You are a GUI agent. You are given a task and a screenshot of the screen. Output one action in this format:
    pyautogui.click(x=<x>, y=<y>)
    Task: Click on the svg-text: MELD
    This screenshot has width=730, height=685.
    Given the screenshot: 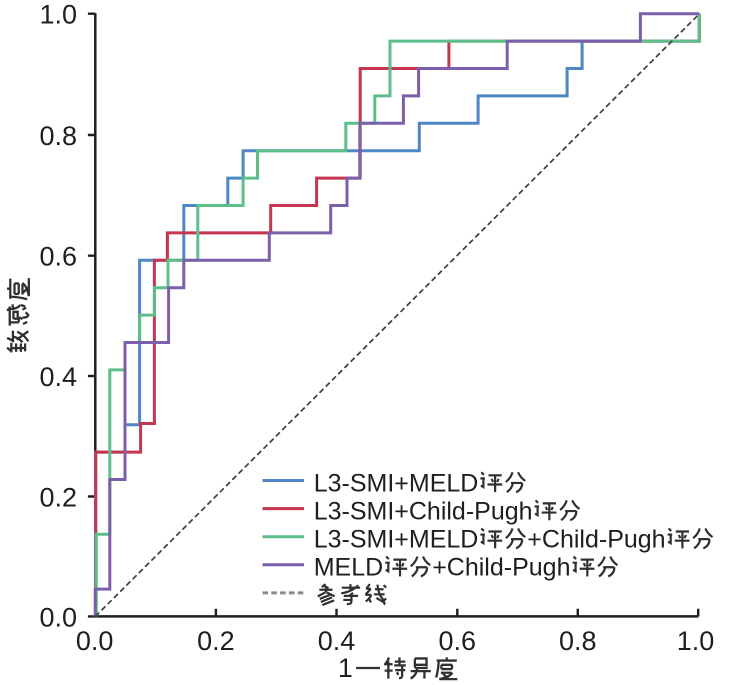 What is the action you would take?
    pyautogui.click(x=348, y=568)
    